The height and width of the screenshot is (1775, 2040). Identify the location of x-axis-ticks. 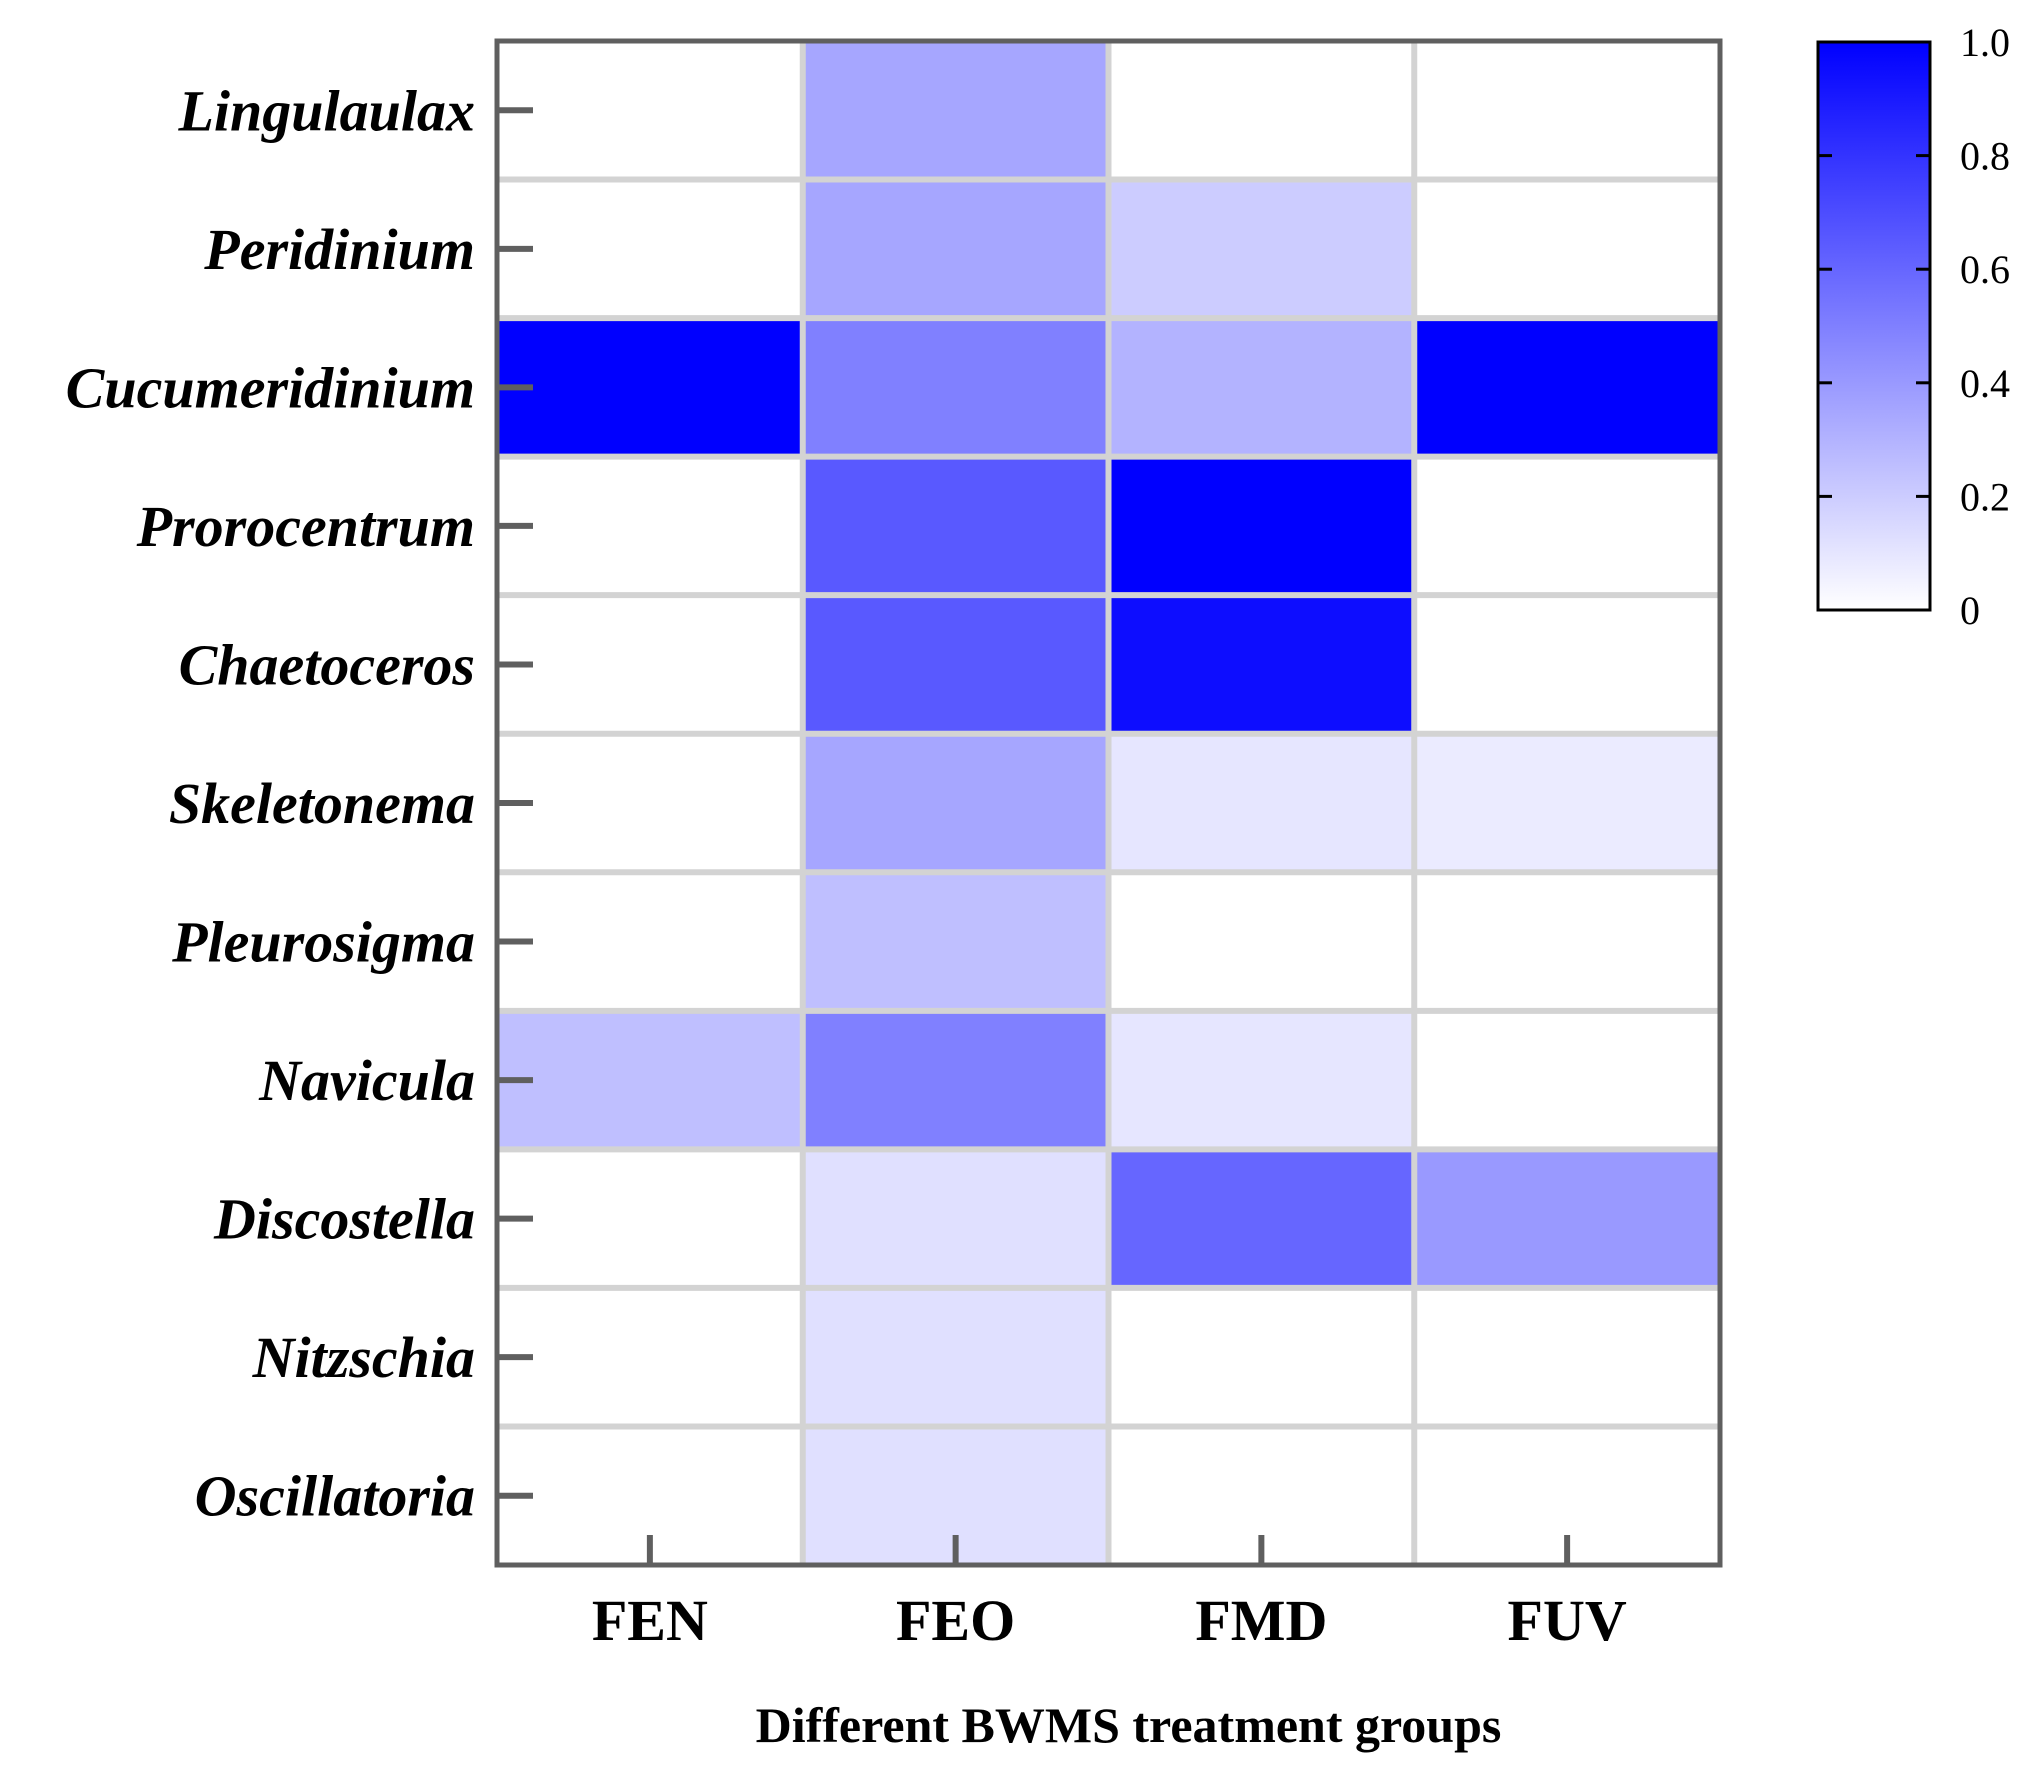
(1108, 1550).